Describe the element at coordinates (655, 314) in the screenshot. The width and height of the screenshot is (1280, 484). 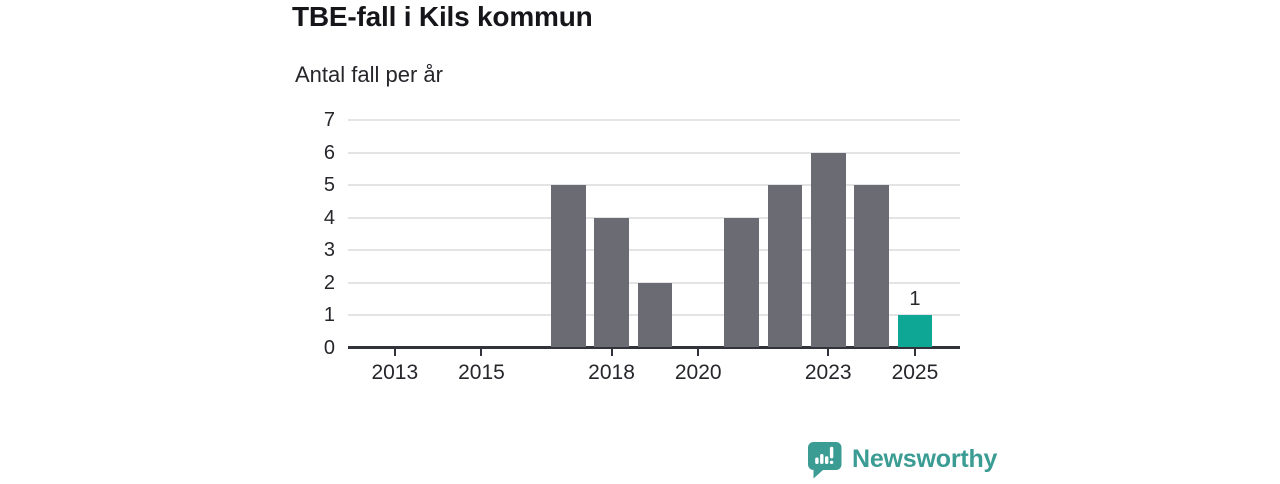
I see `bar-2019` at that location.